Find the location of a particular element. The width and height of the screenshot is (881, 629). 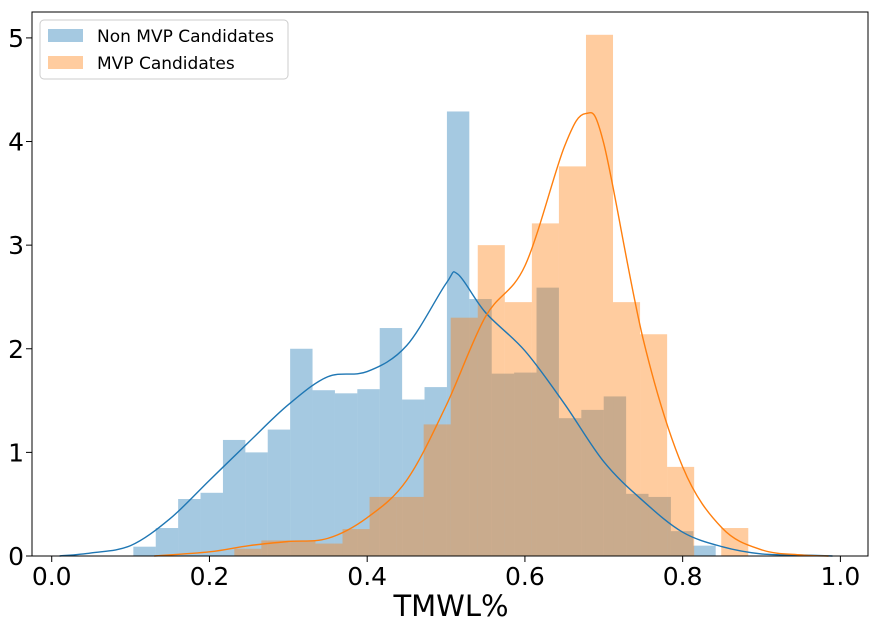

x-tick-label: 0.6 is located at coordinates (525, 576).